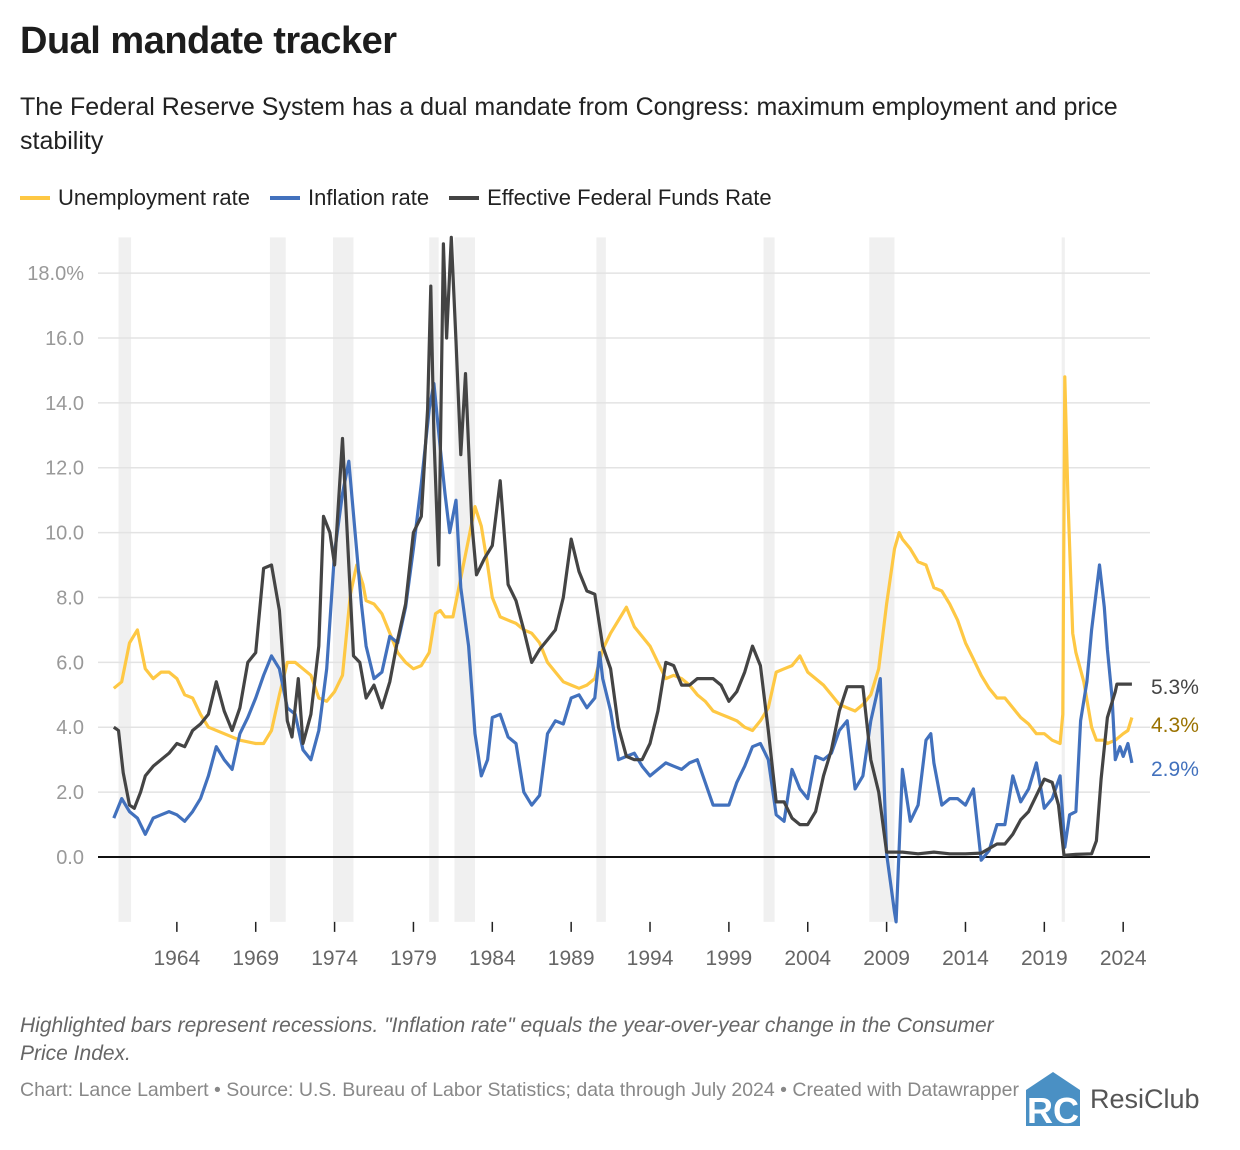  Describe the element at coordinates (55, 566) in the screenshot. I see `y-axis-labels: 0.0 2.0 4.0 6.0 8.0 10.0 12.0 14.0 16.0 18.0%` at that location.